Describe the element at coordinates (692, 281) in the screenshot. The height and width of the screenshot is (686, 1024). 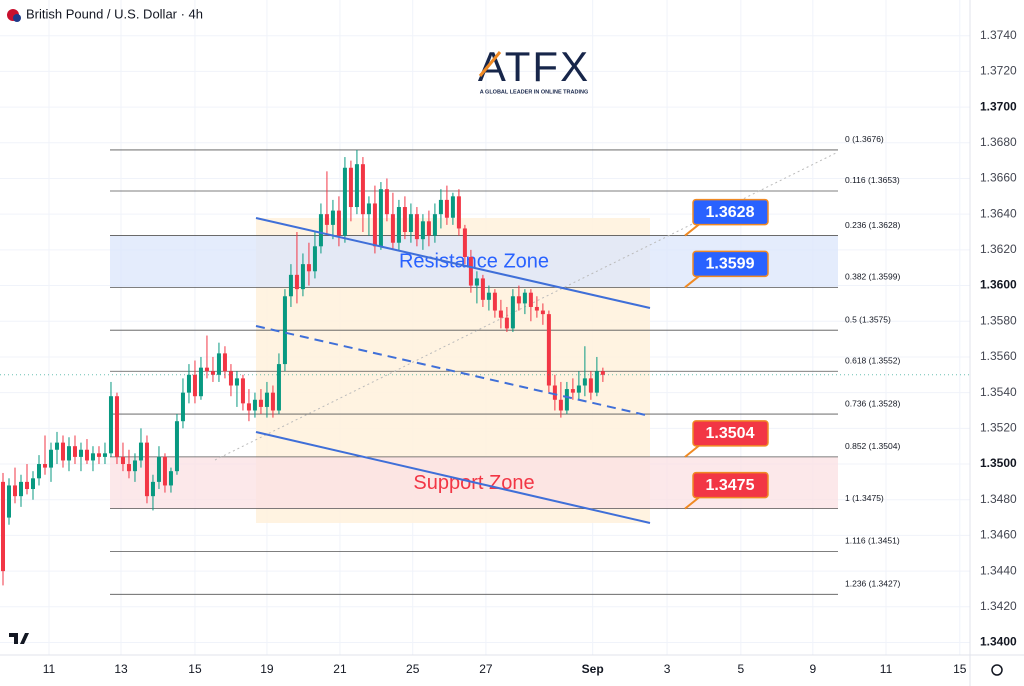
I see `tag-pointer` at that location.